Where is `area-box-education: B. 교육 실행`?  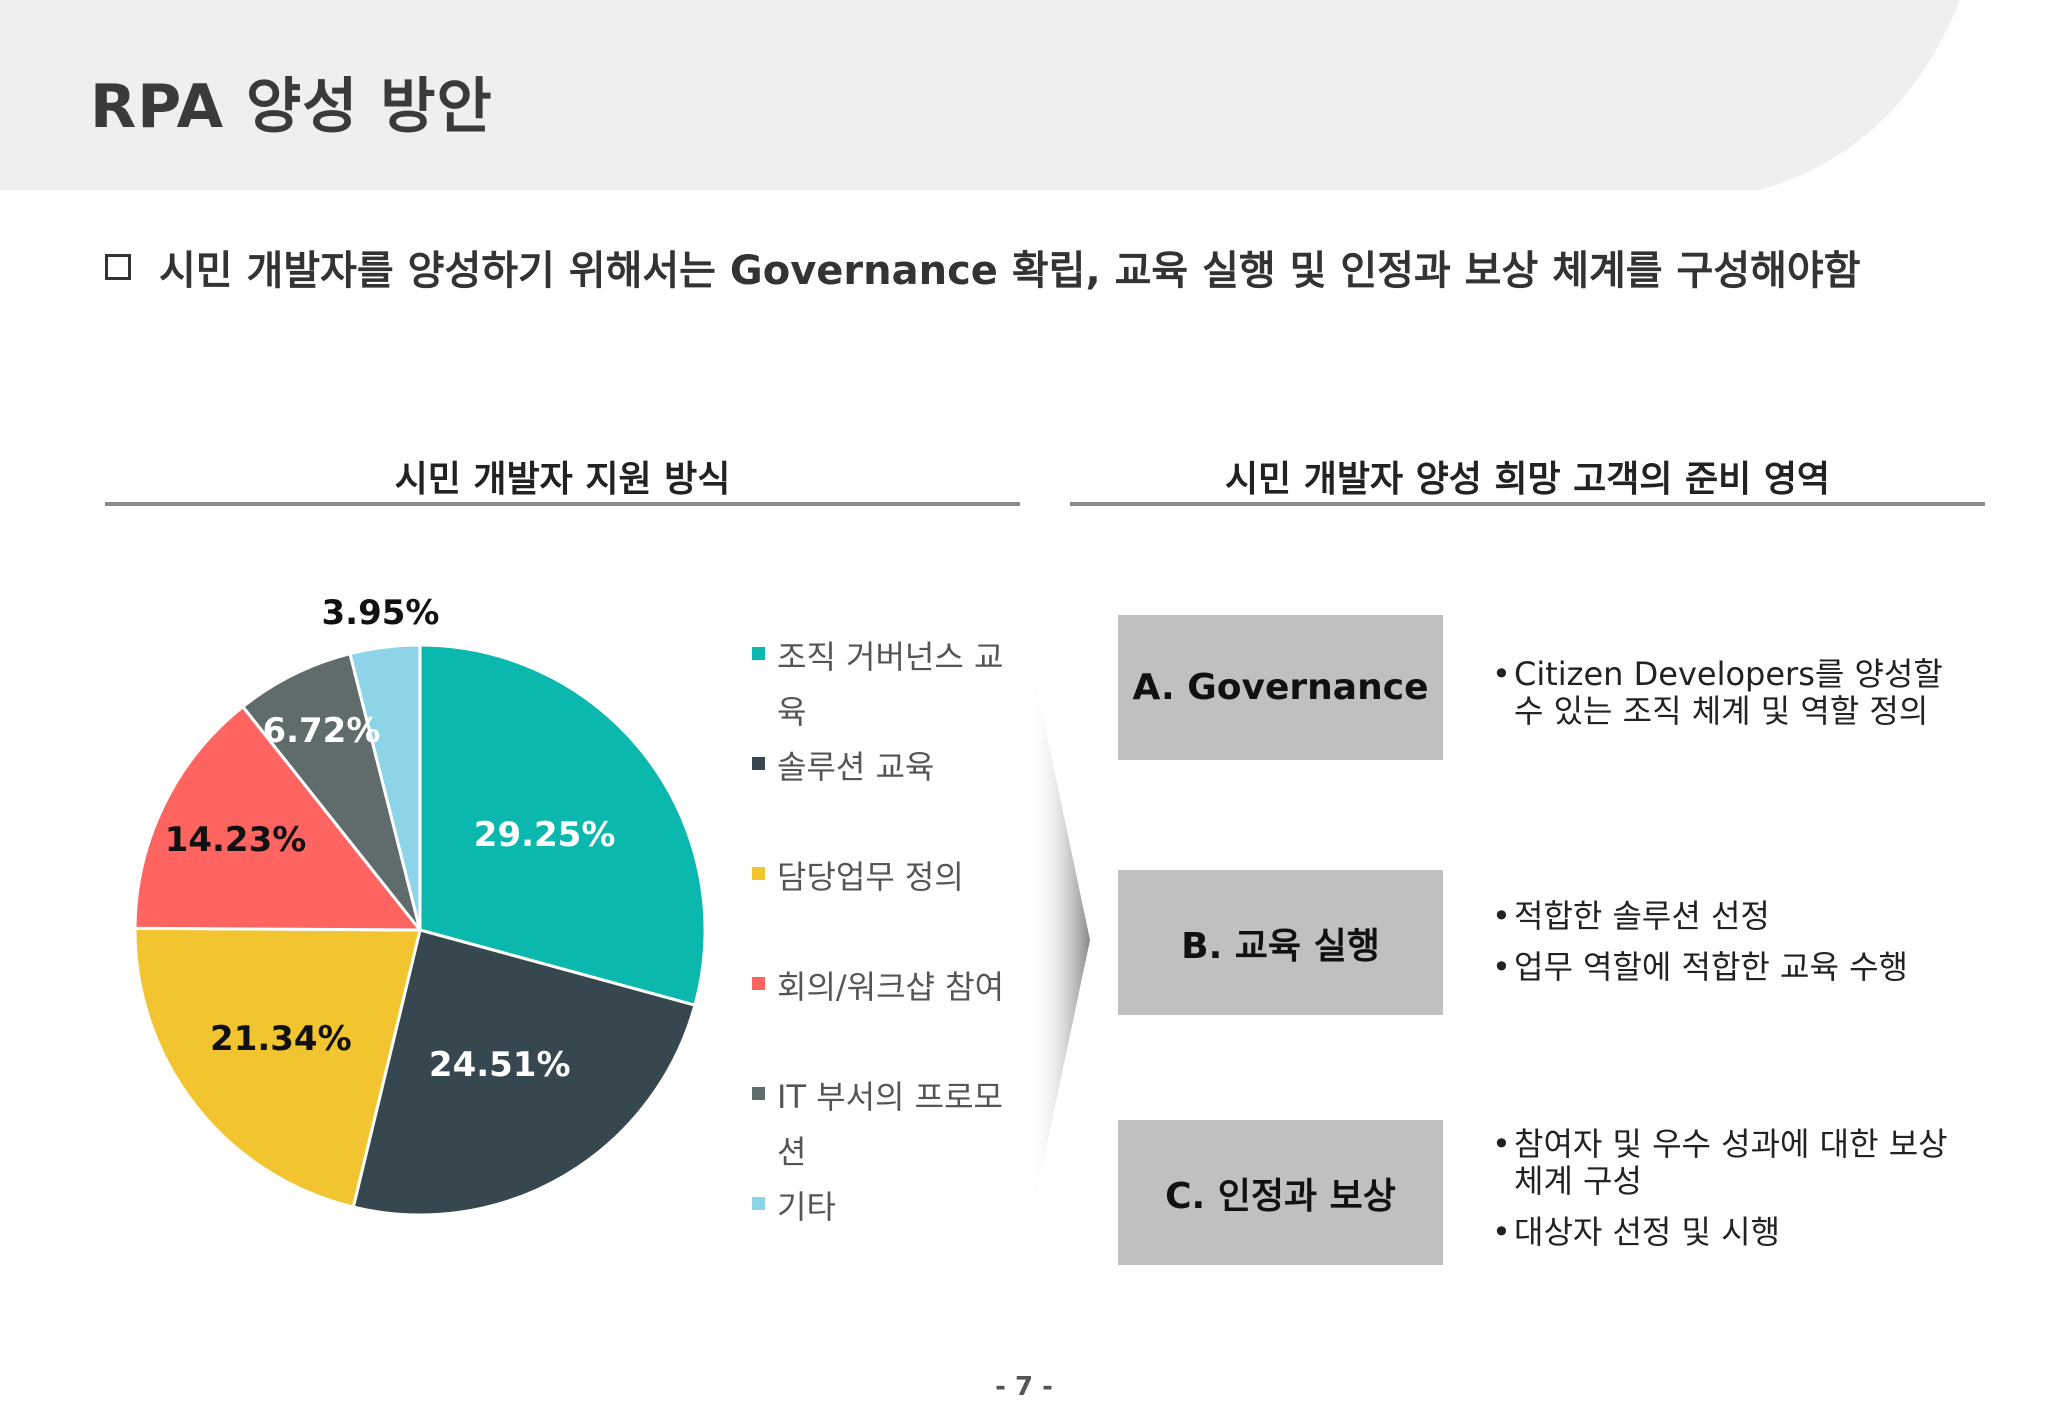 area-box-education: B. 교육 실행 is located at coordinates (1280, 942).